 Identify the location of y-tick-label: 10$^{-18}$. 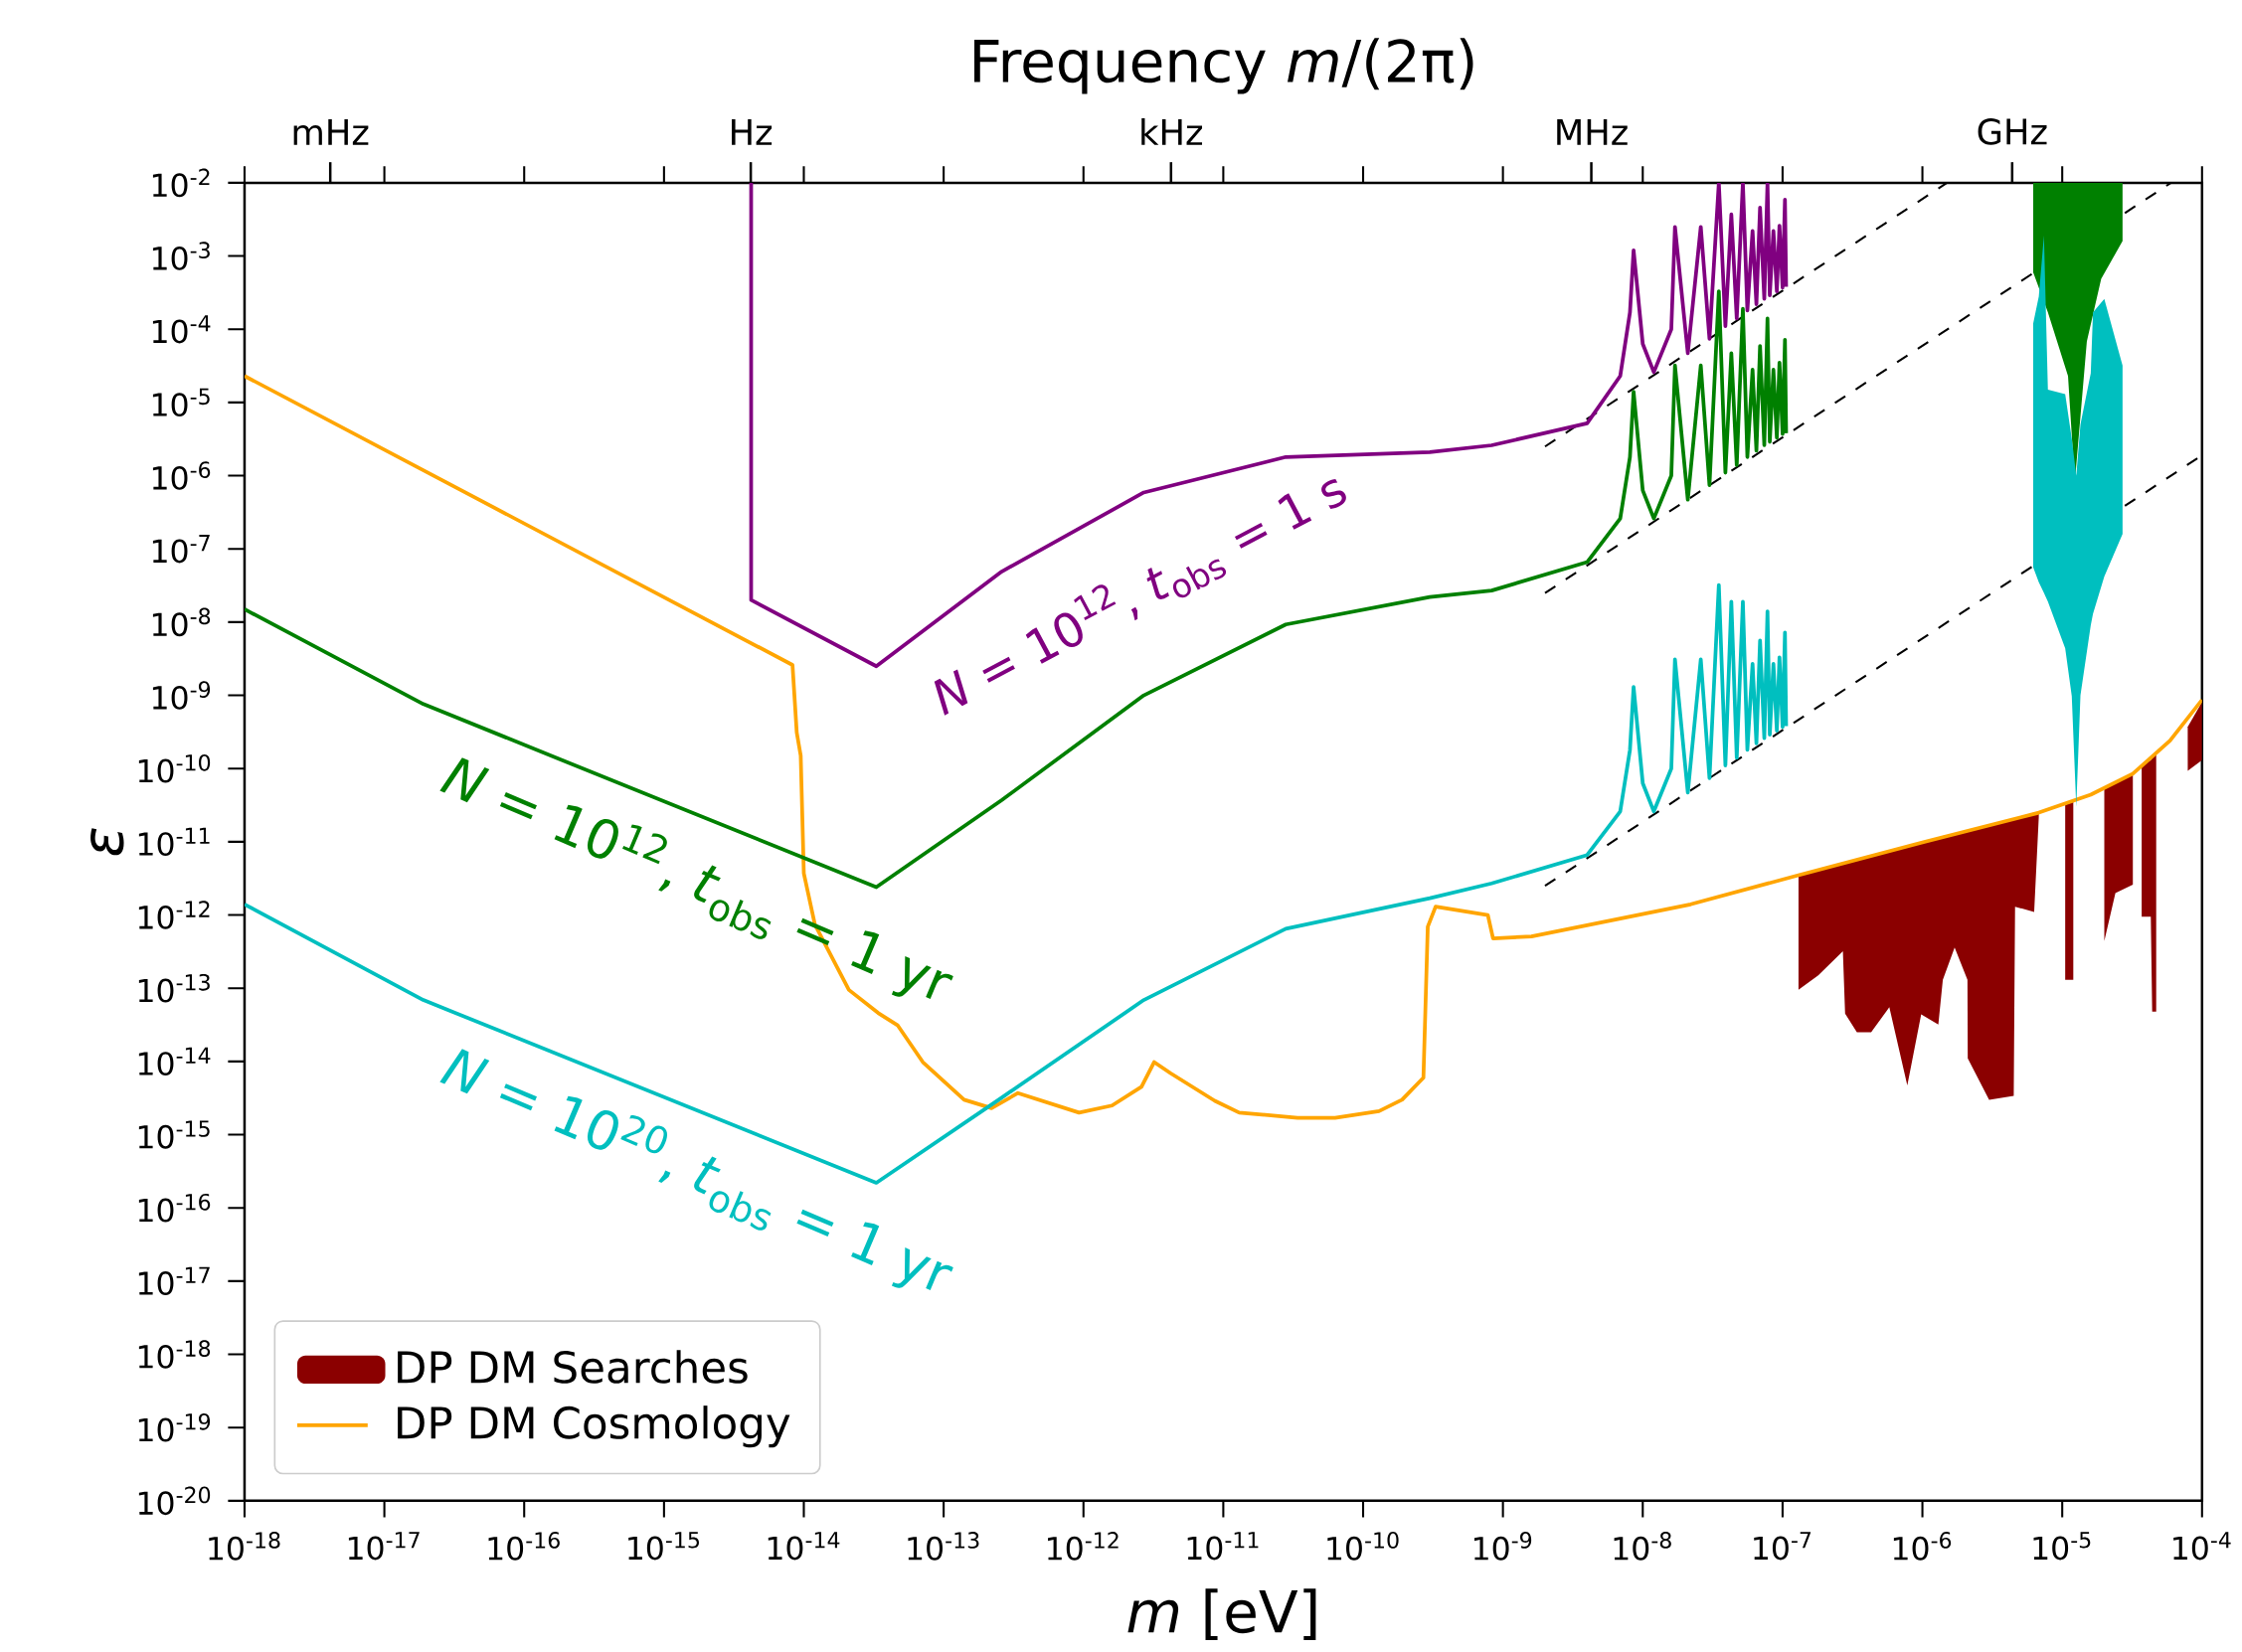
(174, 1354).